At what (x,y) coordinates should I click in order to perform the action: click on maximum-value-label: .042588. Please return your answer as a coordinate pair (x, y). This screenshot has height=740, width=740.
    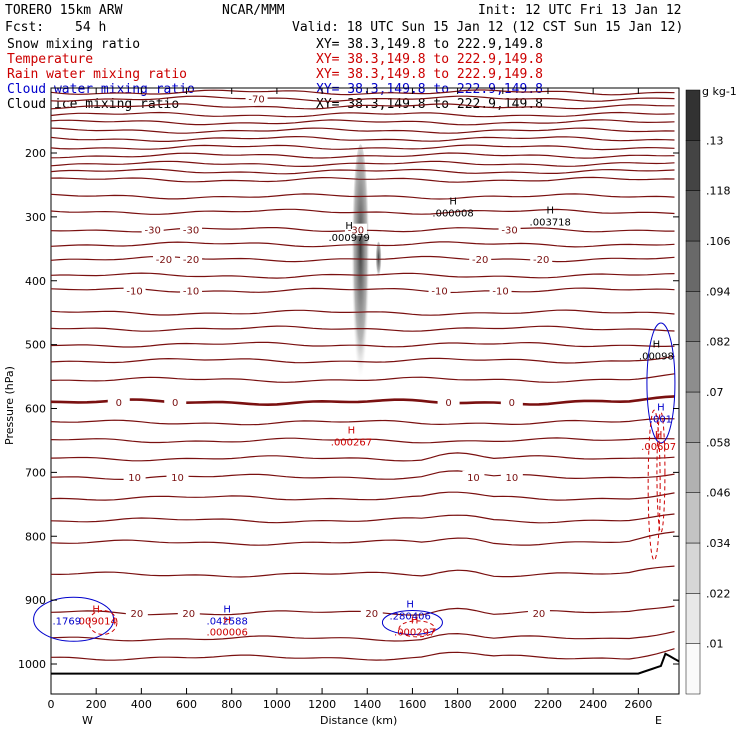
    Looking at the image, I should click on (227, 621).